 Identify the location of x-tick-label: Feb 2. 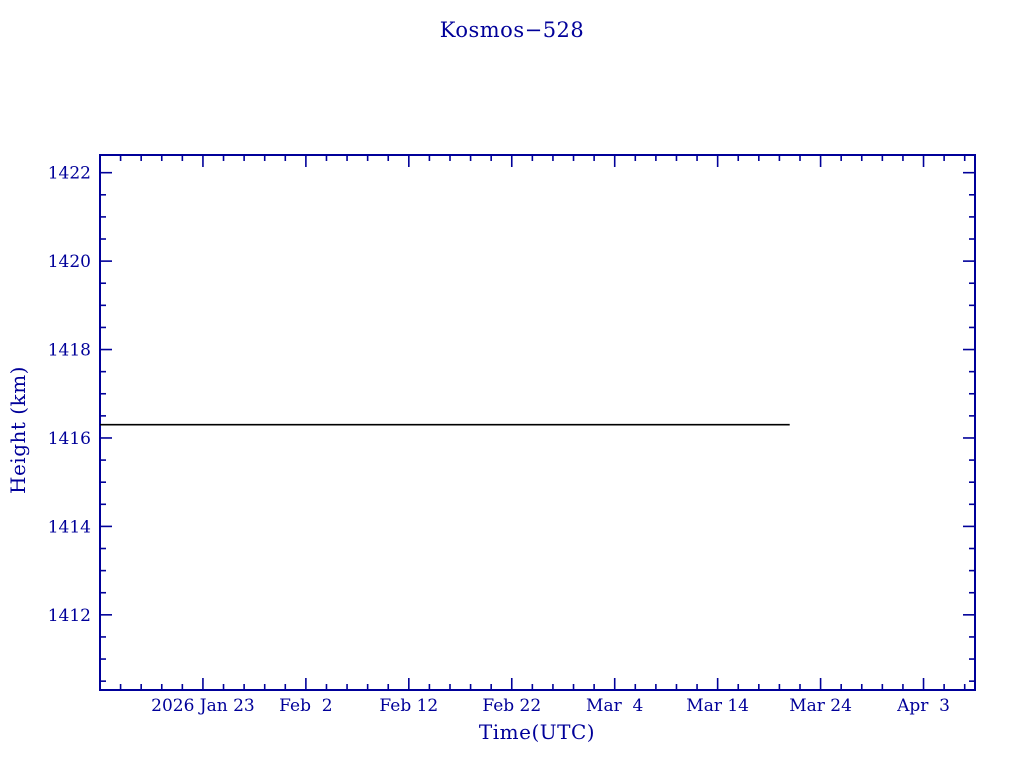
(305, 706).